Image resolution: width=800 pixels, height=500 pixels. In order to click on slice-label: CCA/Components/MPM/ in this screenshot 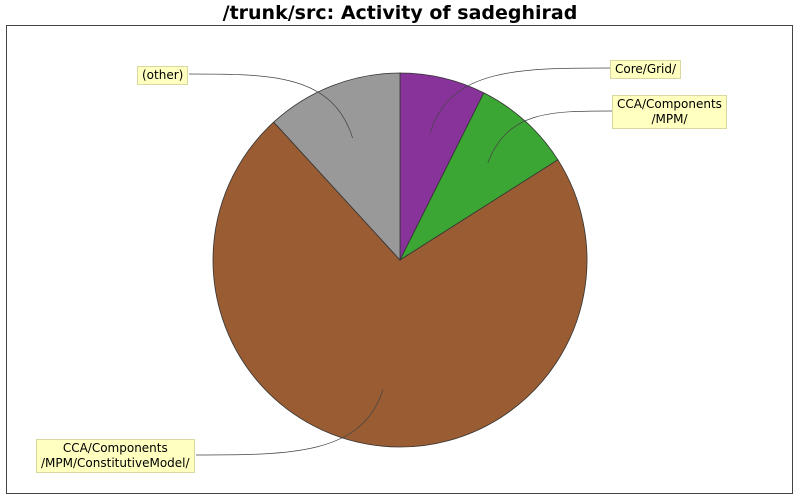, I will do `click(669, 112)`.